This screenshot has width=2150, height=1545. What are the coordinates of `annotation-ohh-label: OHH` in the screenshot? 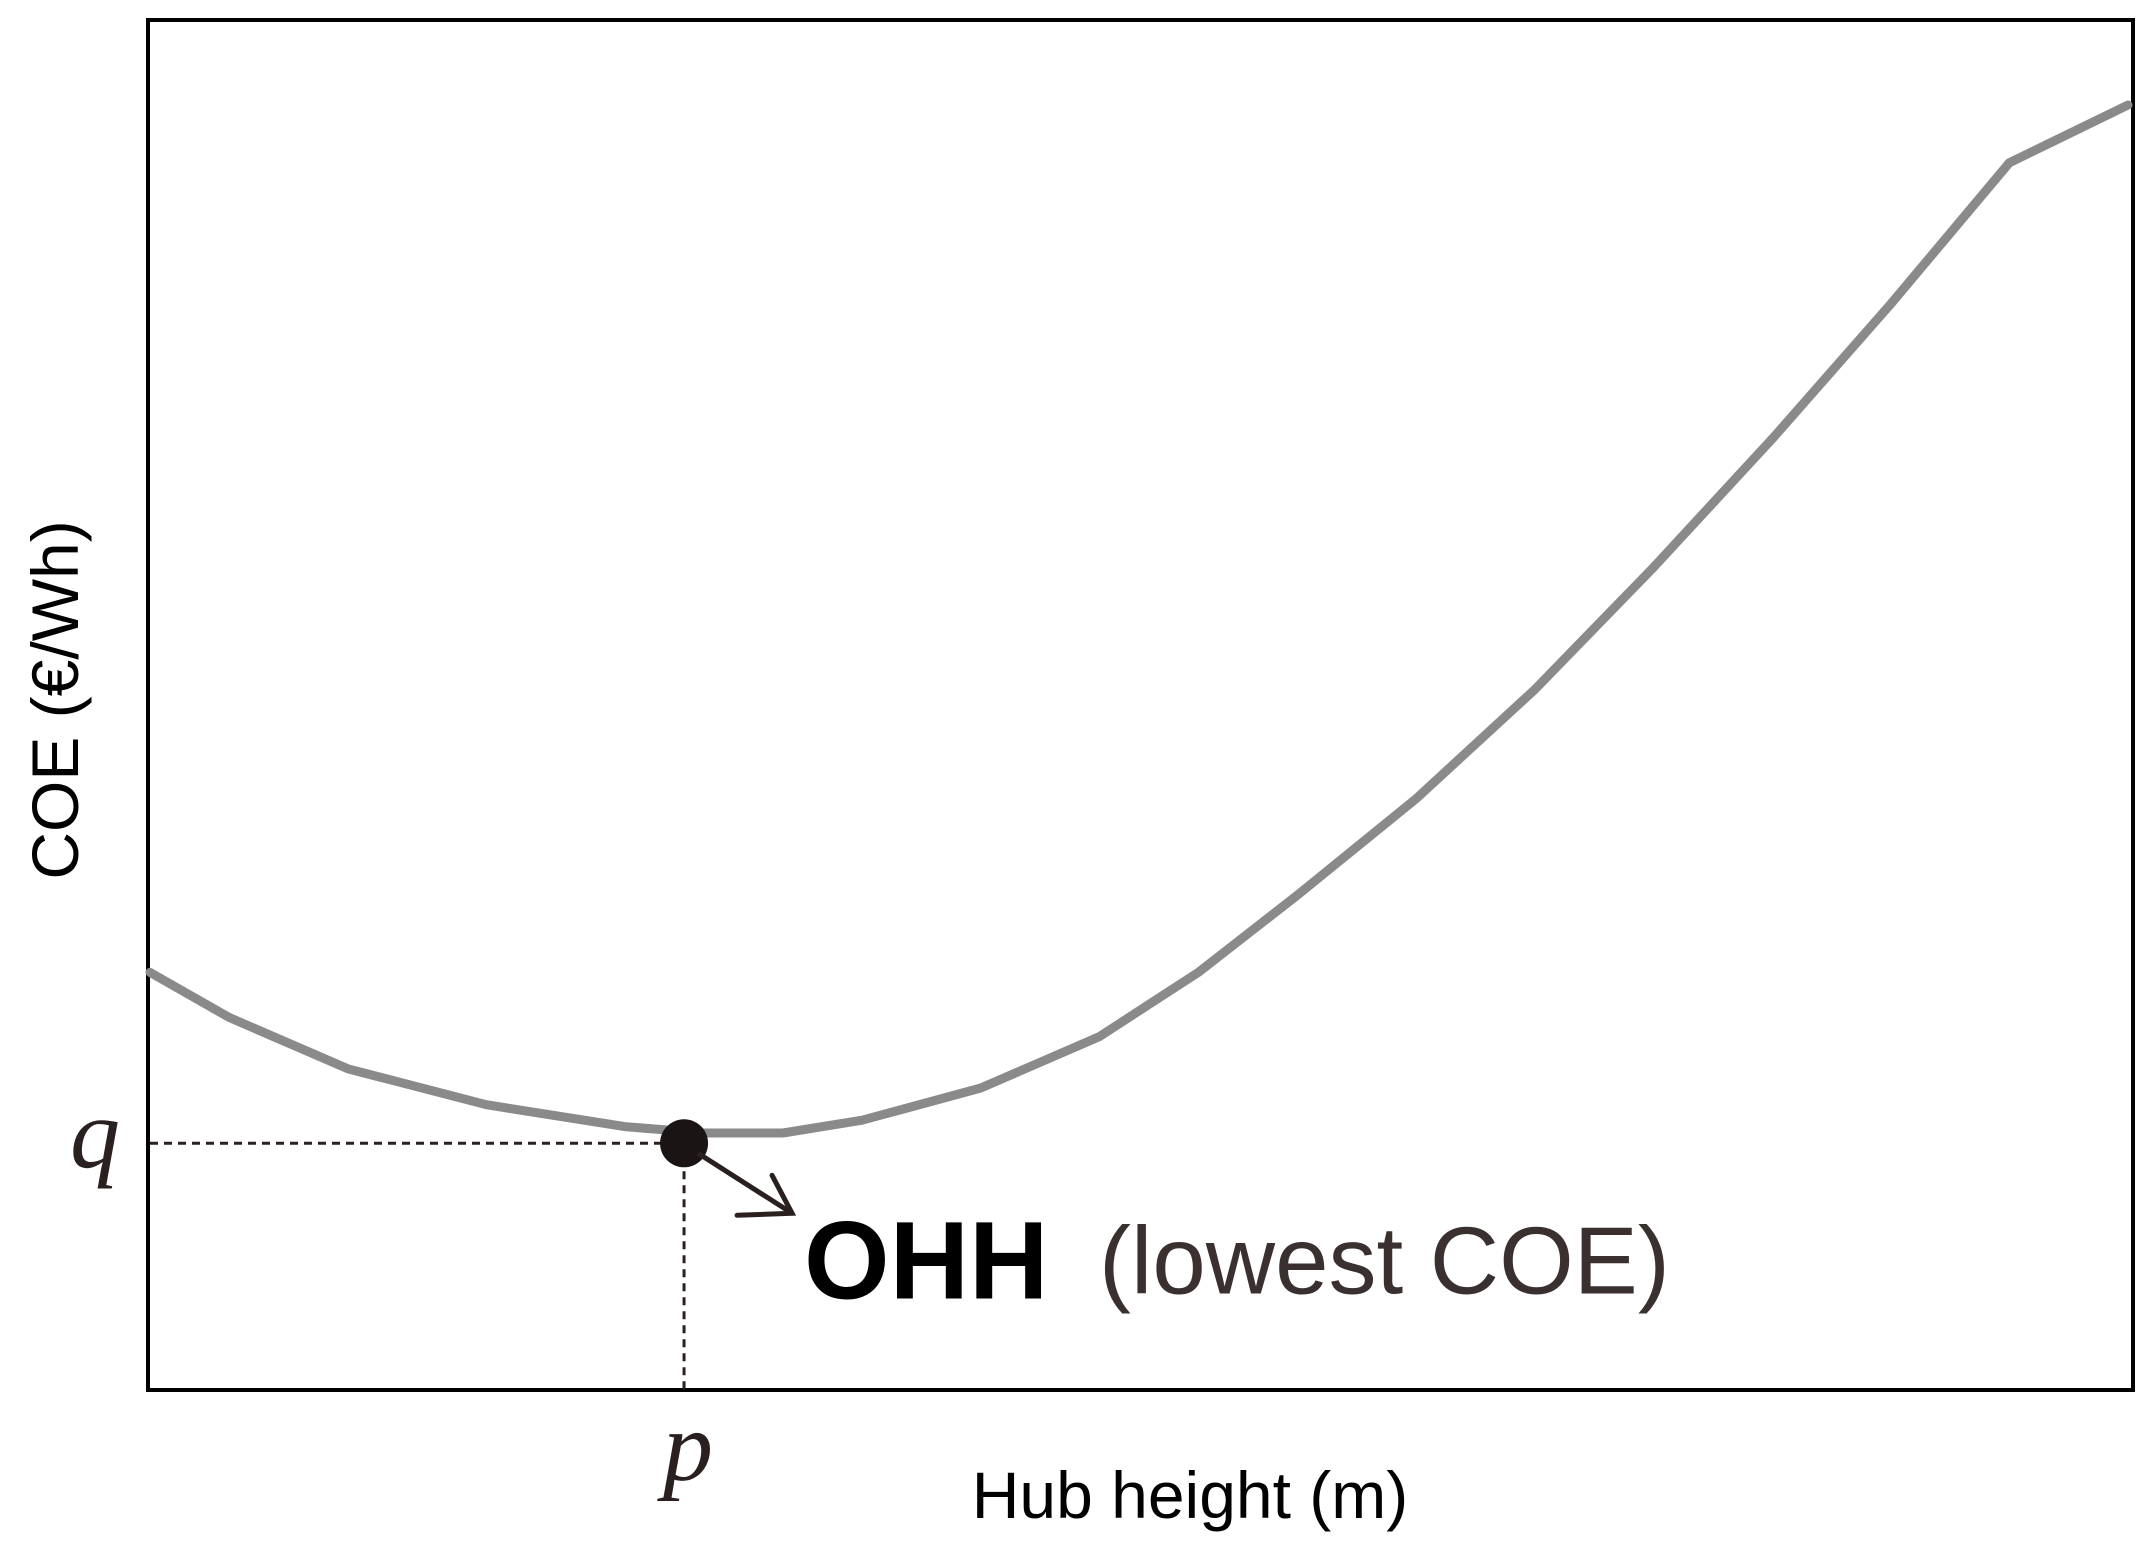 It's located at (926, 1260).